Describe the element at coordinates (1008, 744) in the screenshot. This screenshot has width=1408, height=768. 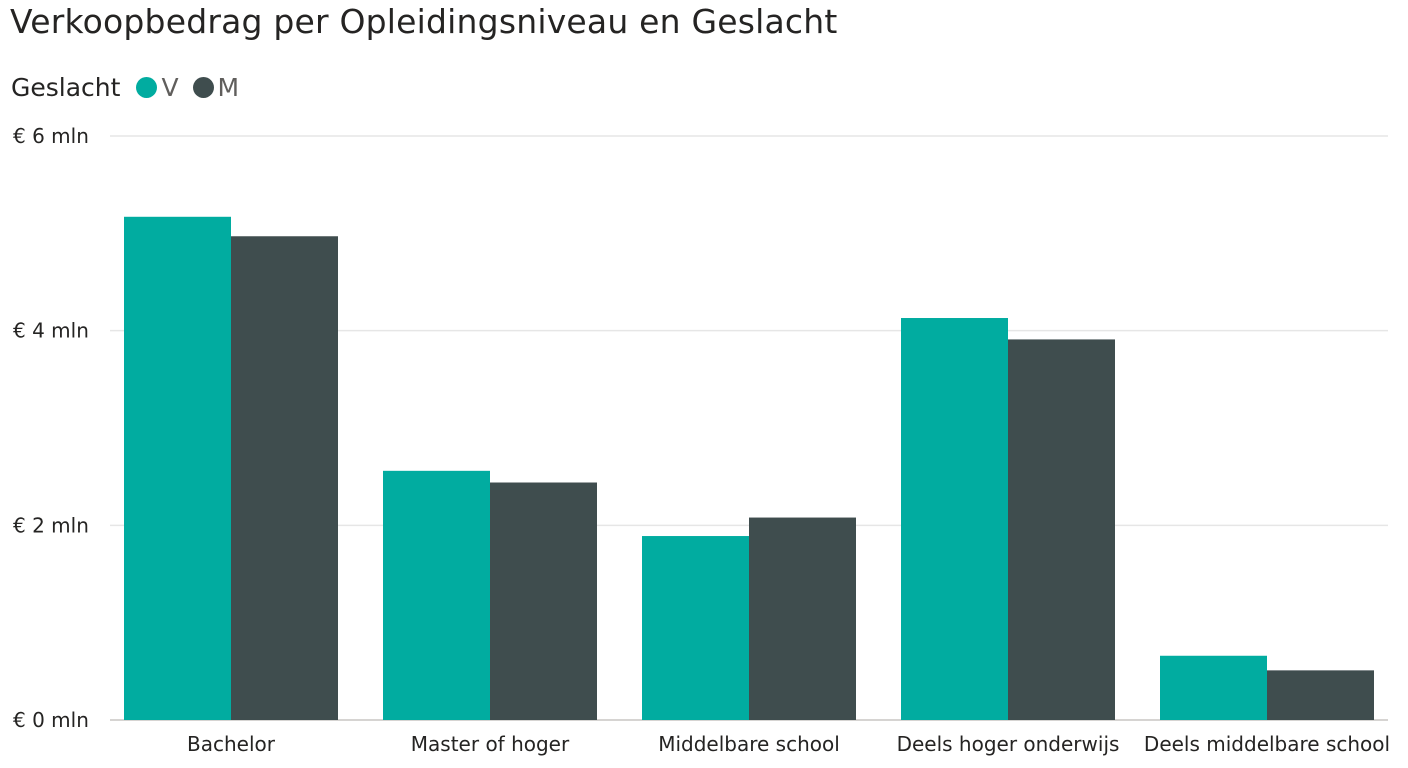
I see `x-category-label: Deels hoger onderwijs` at that location.